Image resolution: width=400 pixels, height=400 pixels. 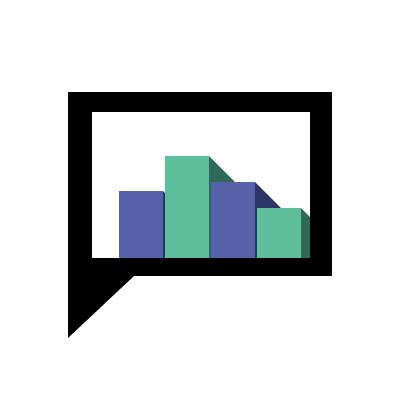 What do you see at coordinates (321, 185) in the screenshot?
I see `frame-right-edge` at bounding box center [321, 185].